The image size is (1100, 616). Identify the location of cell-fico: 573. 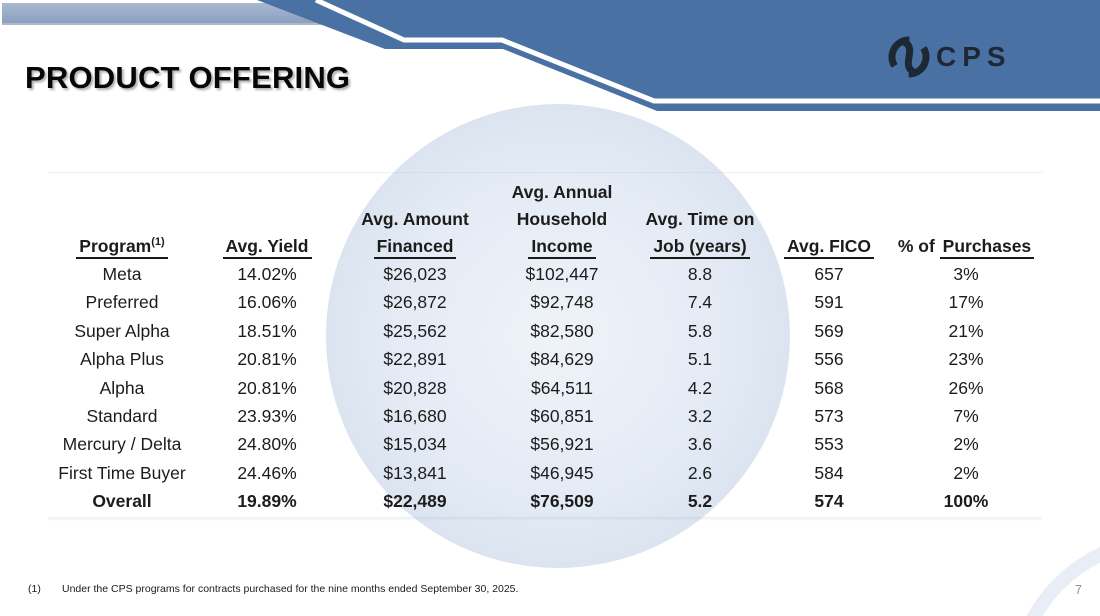
(829, 415).